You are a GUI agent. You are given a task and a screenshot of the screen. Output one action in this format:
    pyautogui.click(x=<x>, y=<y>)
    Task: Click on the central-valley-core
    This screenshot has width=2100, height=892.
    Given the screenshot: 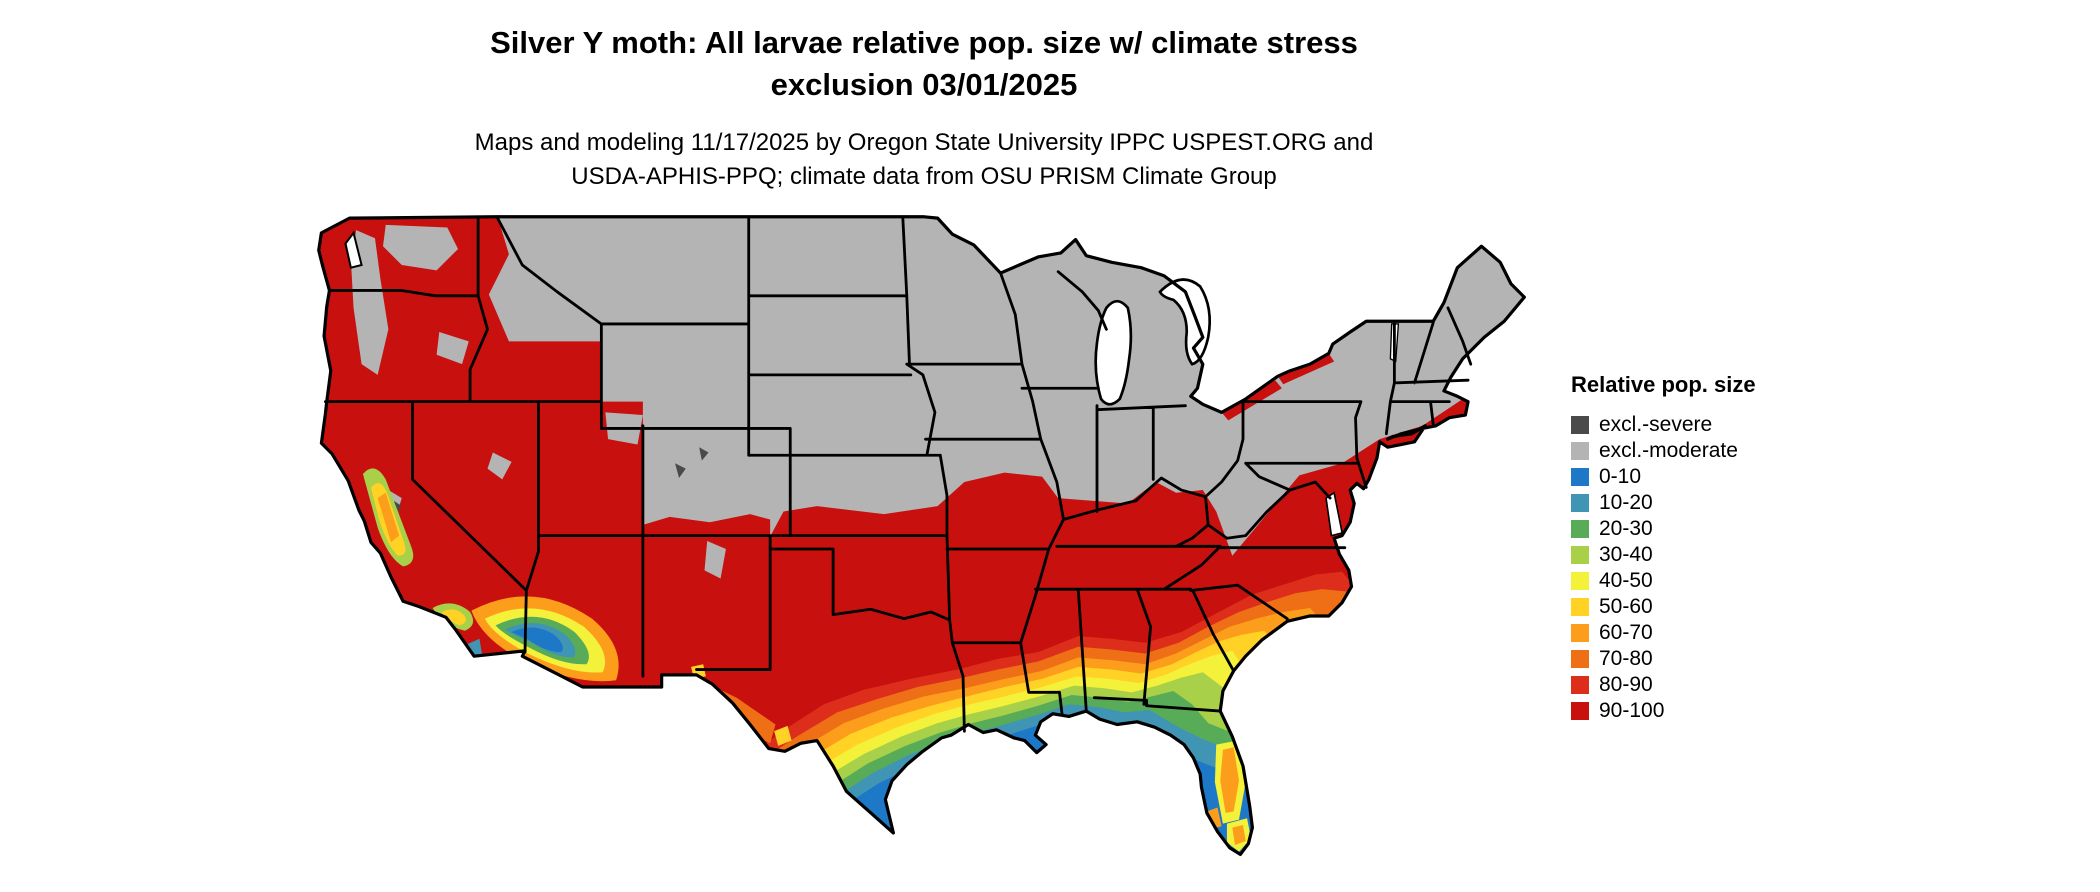 What is the action you would take?
    pyautogui.click(x=388, y=517)
    